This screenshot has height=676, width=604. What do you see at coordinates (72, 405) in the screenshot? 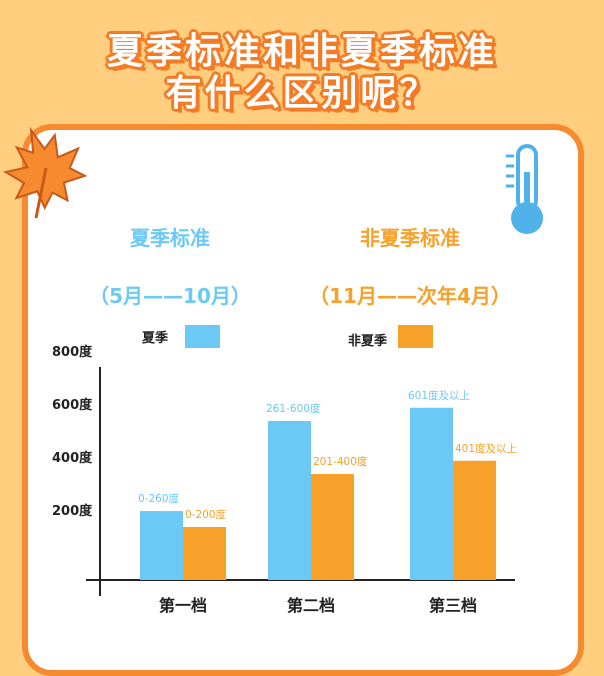
I see `y-tick-label: 600度` at bounding box center [72, 405].